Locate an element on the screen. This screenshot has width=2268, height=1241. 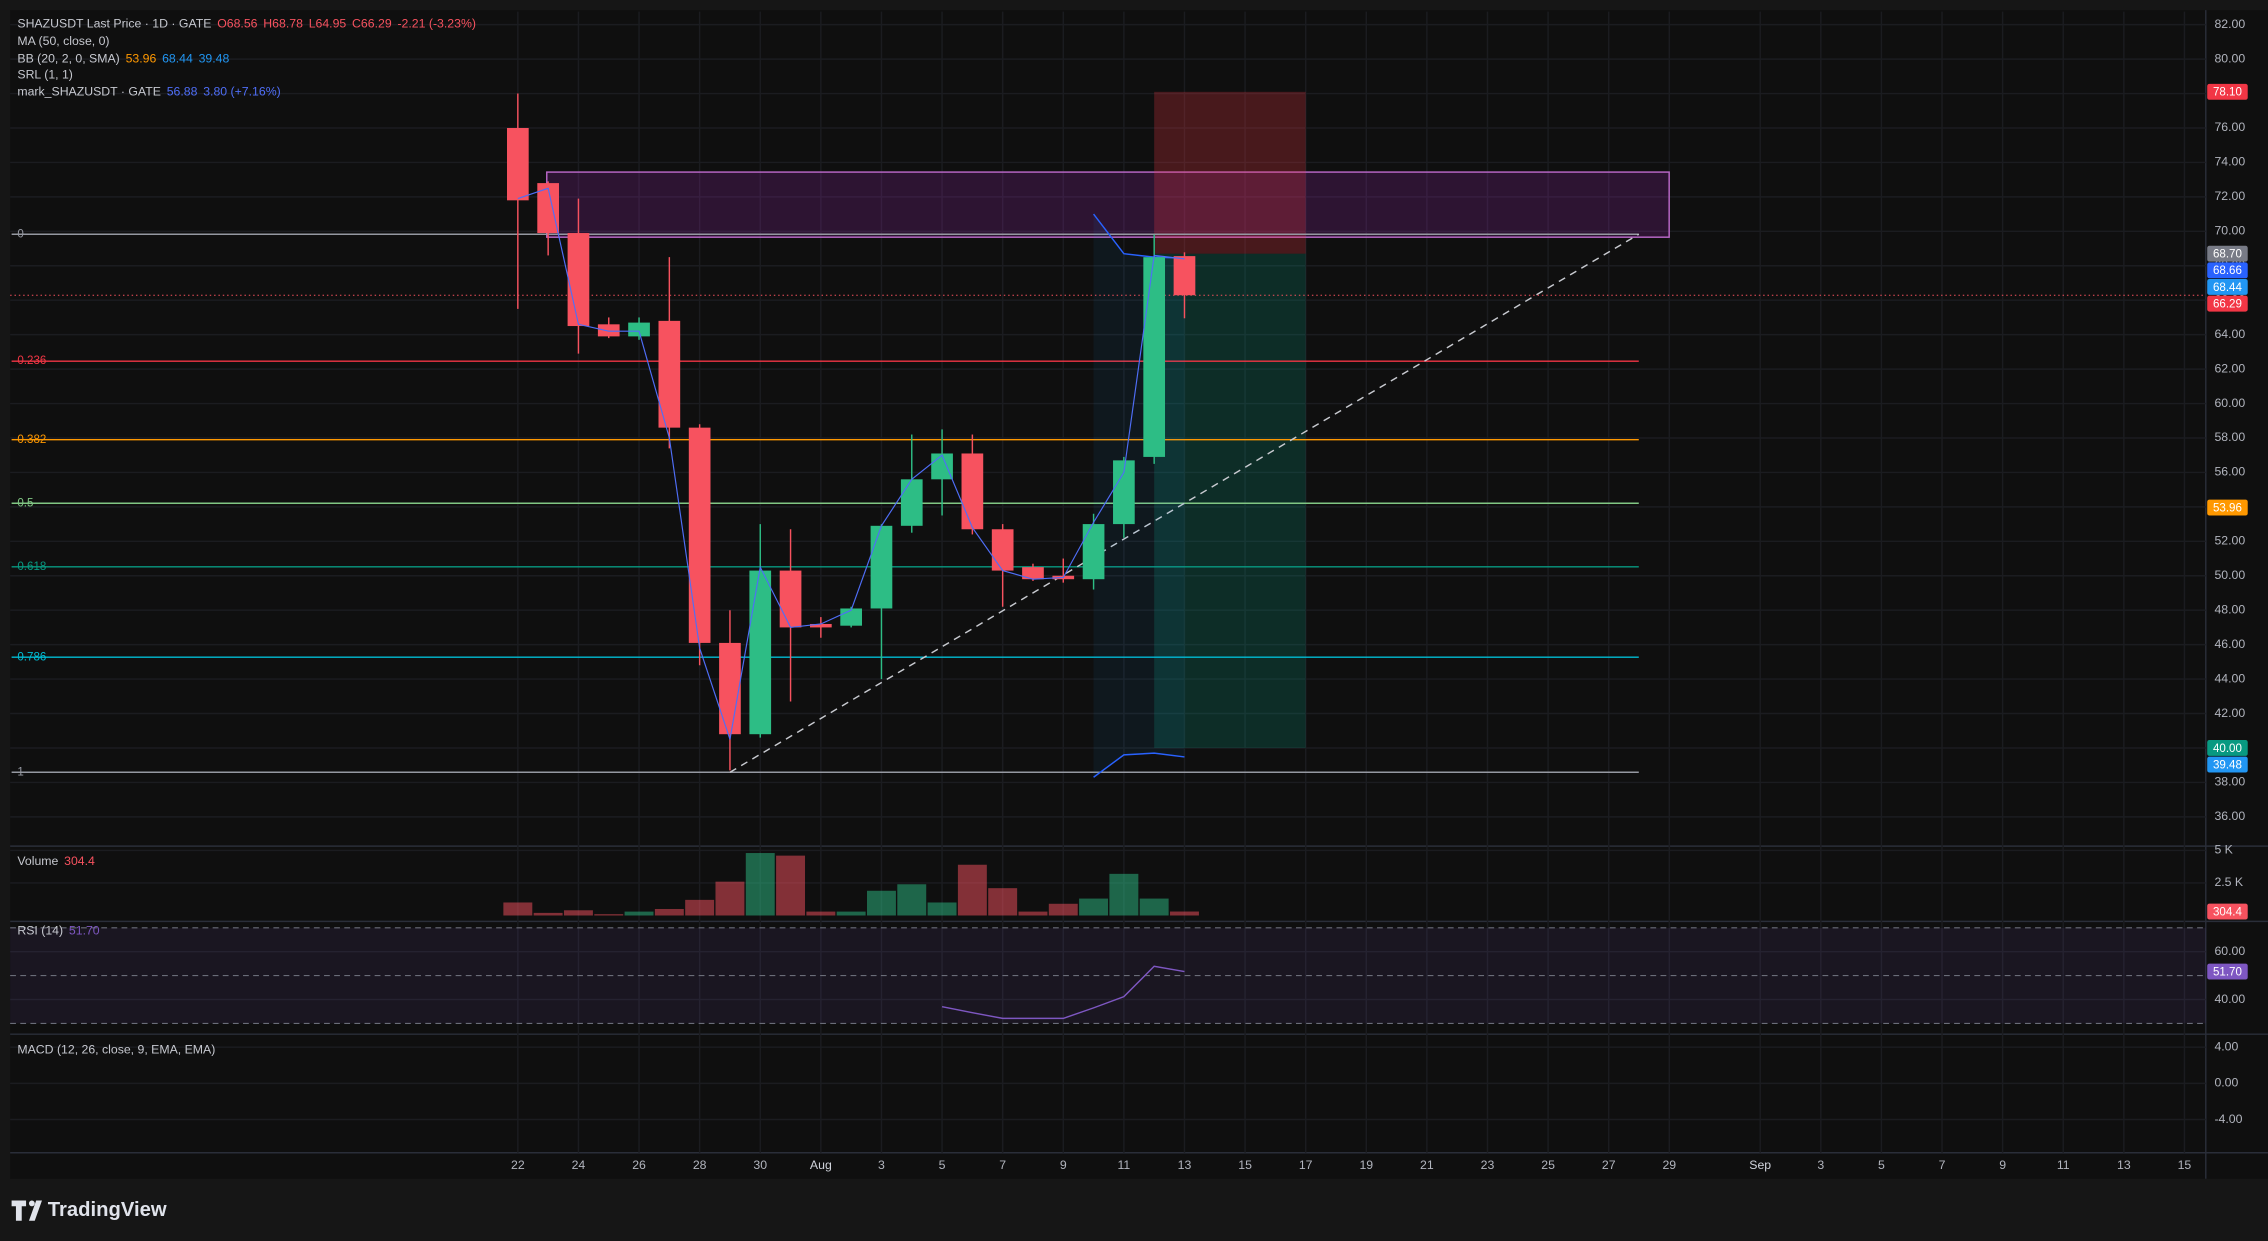
fib-label: 0.382 is located at coordinates (31, 440).